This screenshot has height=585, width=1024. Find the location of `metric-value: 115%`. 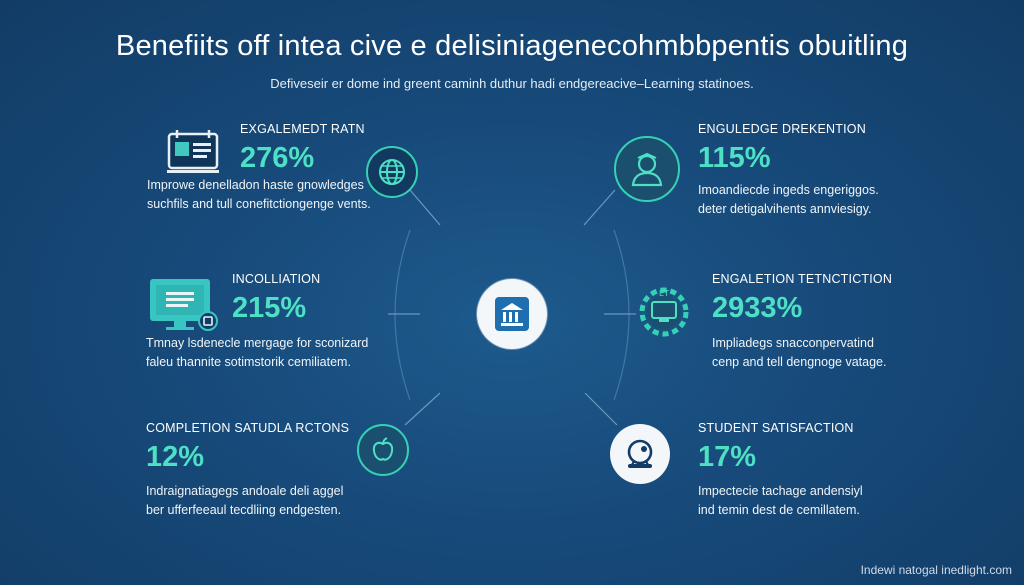

metric-value: 115% is located at coordinates (782, 158).